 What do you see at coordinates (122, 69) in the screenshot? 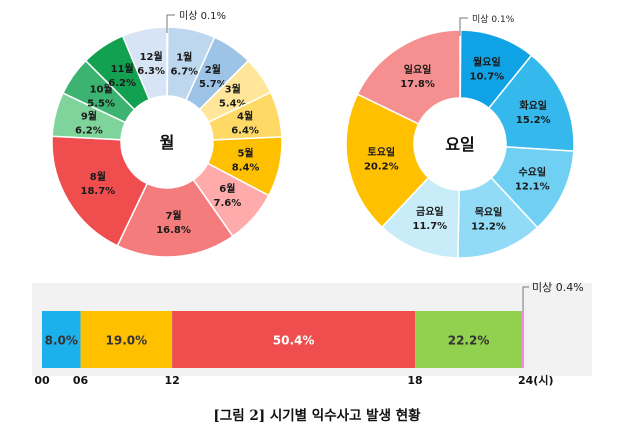
I see `month-slice-label-11: 11월` at bounding box center [122, 69].